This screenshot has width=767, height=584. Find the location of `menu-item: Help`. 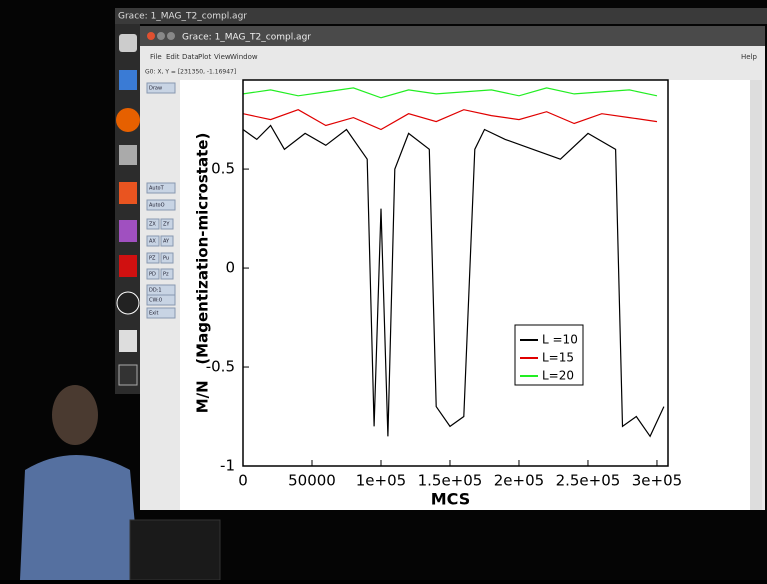

menu-item: Help is located at coordinates (749, 57).